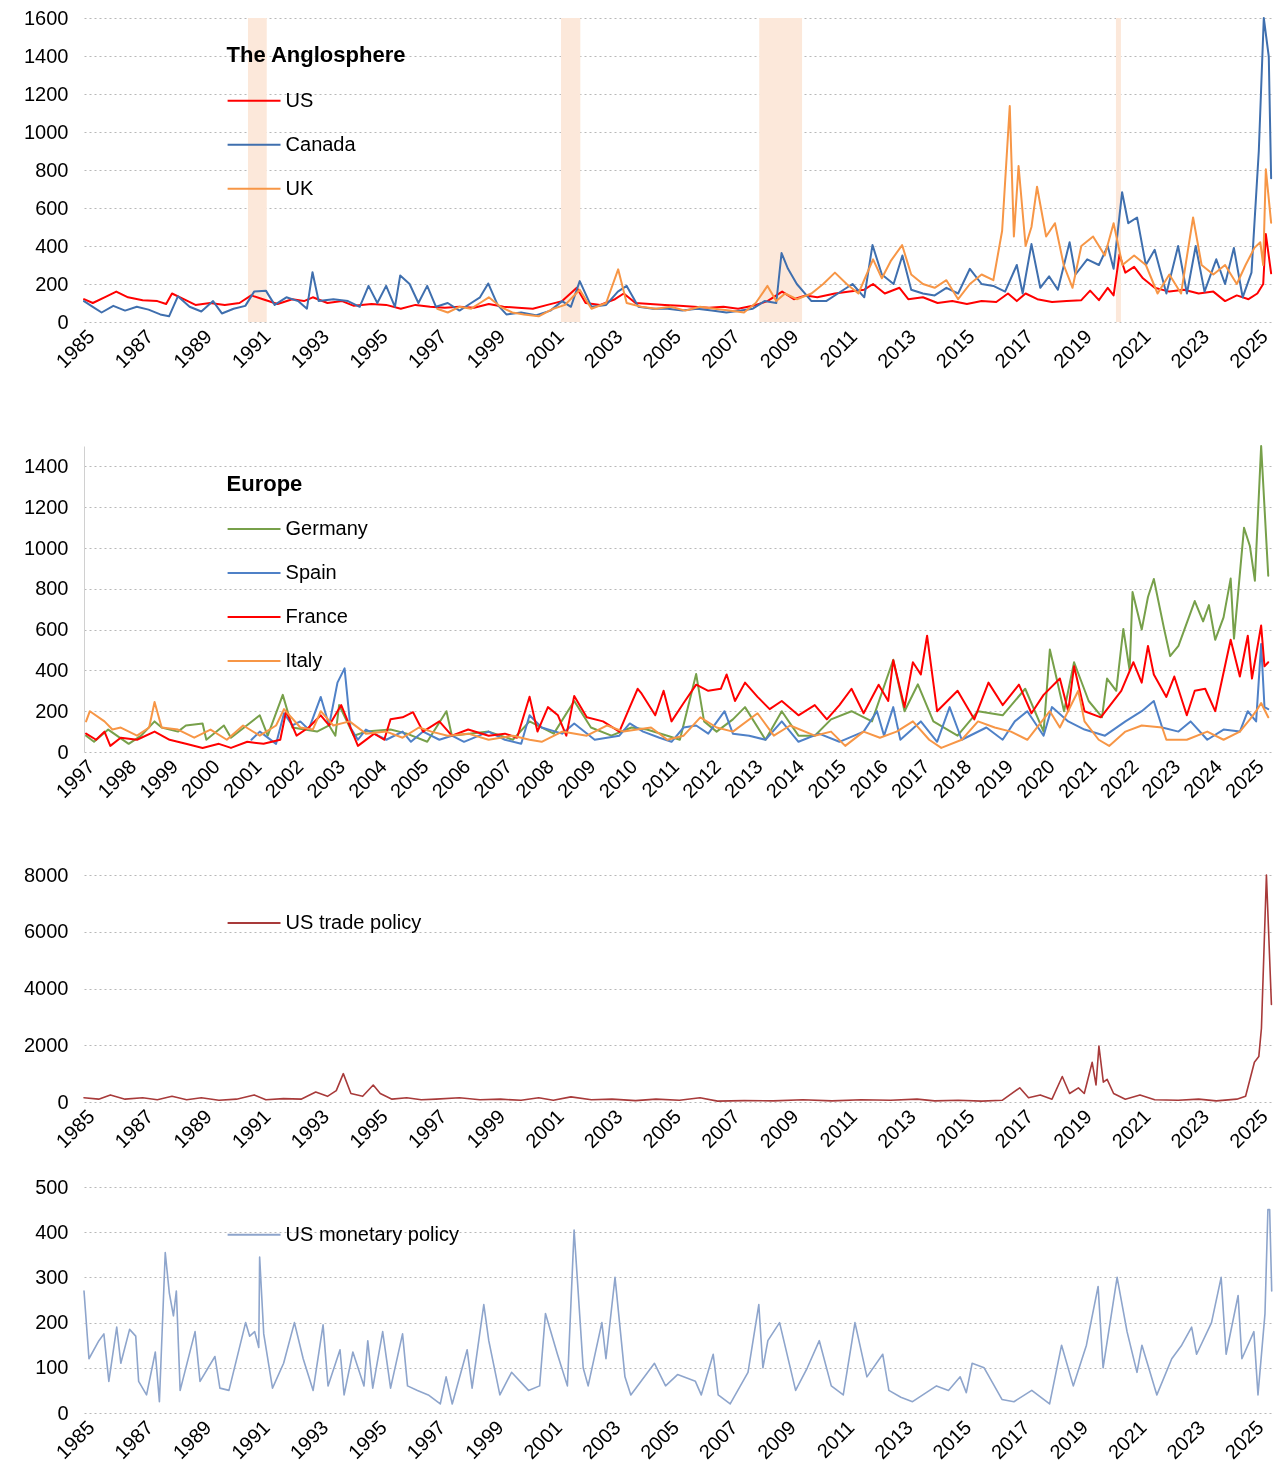 The width and height of the screenshot is (1276, 1479). I want to click on legend-title: The Anglosphere, so click(316, 55).